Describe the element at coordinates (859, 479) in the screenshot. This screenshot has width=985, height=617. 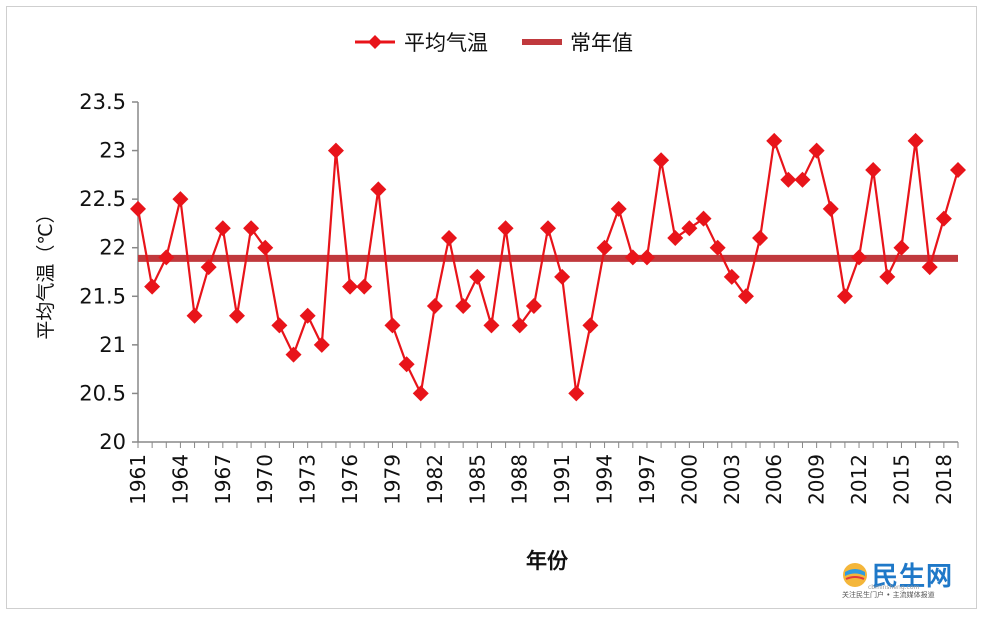
I see `x-tick-label: 2012` at that location.